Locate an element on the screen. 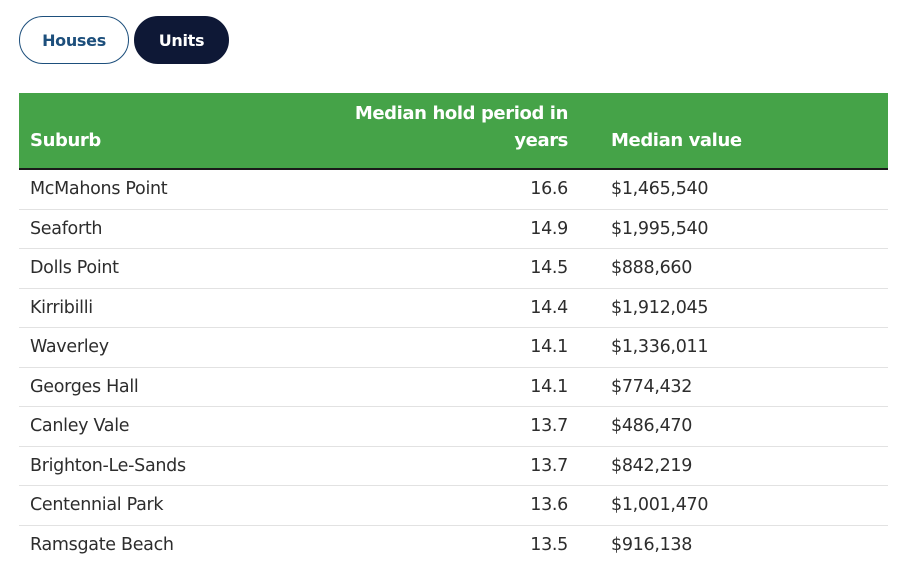 This screenshot has height=574, width=904. table-row: Waverley 14.1 $1,336,011 is located at coordinates (453, 347).